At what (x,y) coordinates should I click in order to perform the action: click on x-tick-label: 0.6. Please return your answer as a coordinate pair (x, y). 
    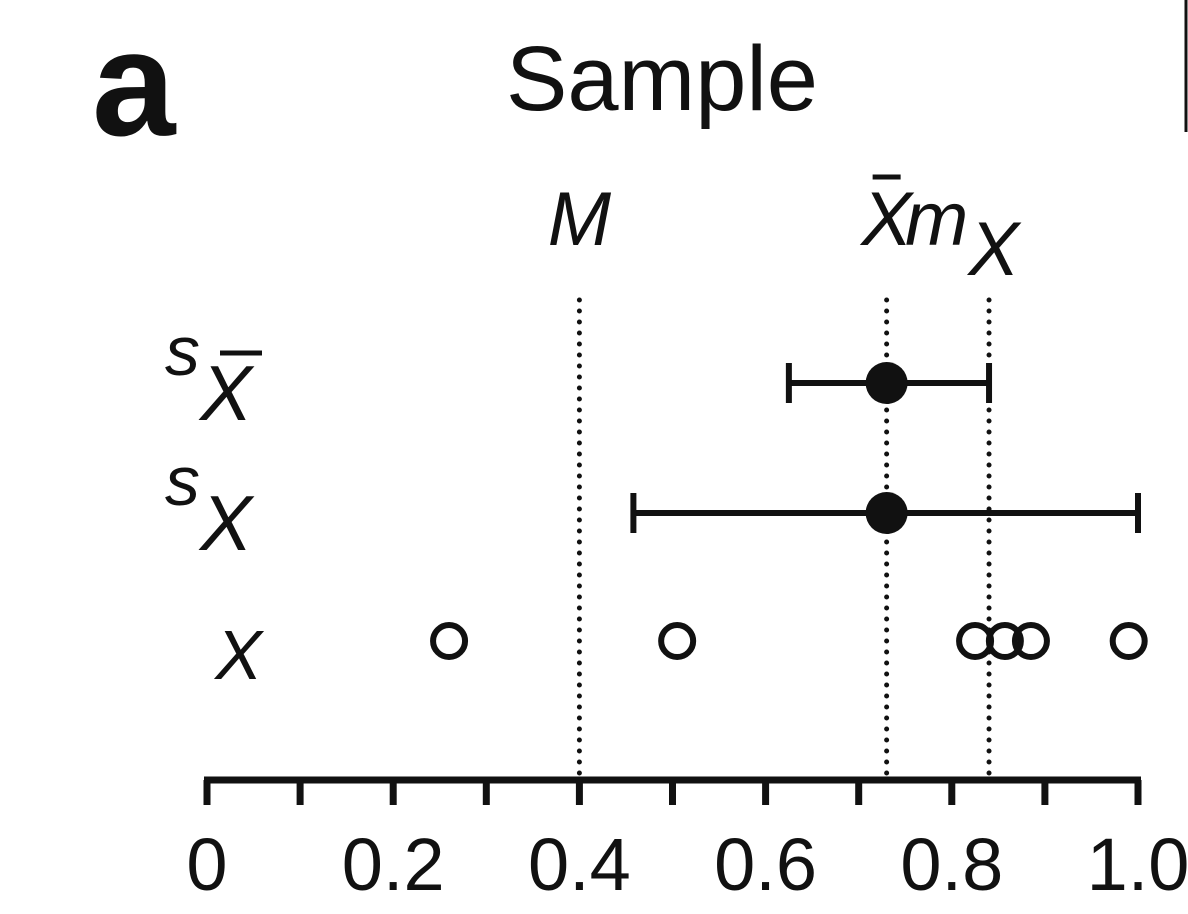
    Looking at the image, I should click on (765, 864).